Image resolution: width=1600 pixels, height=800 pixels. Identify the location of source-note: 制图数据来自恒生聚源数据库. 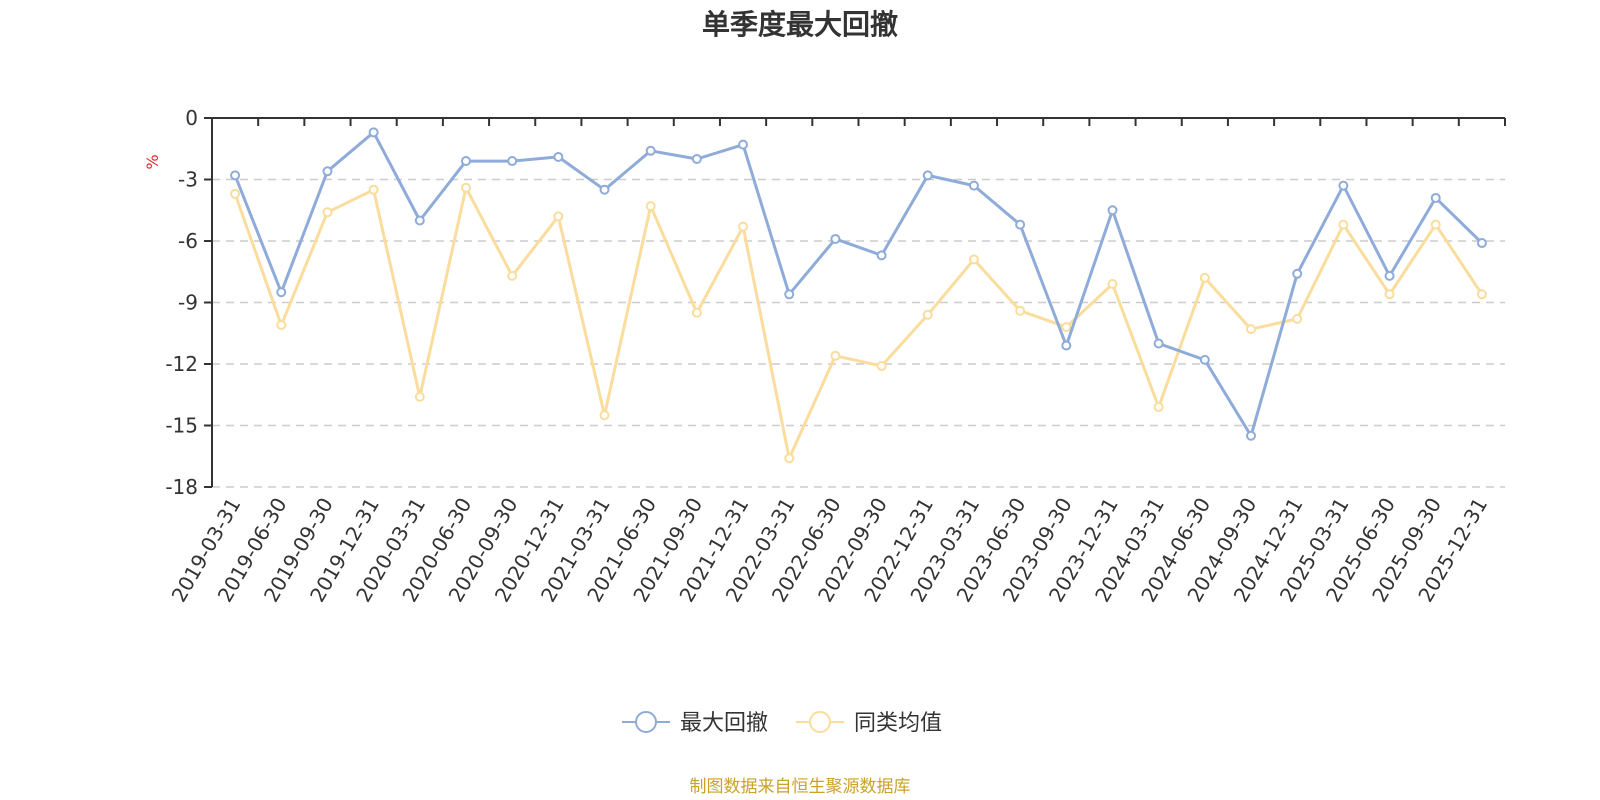
(800, 787).